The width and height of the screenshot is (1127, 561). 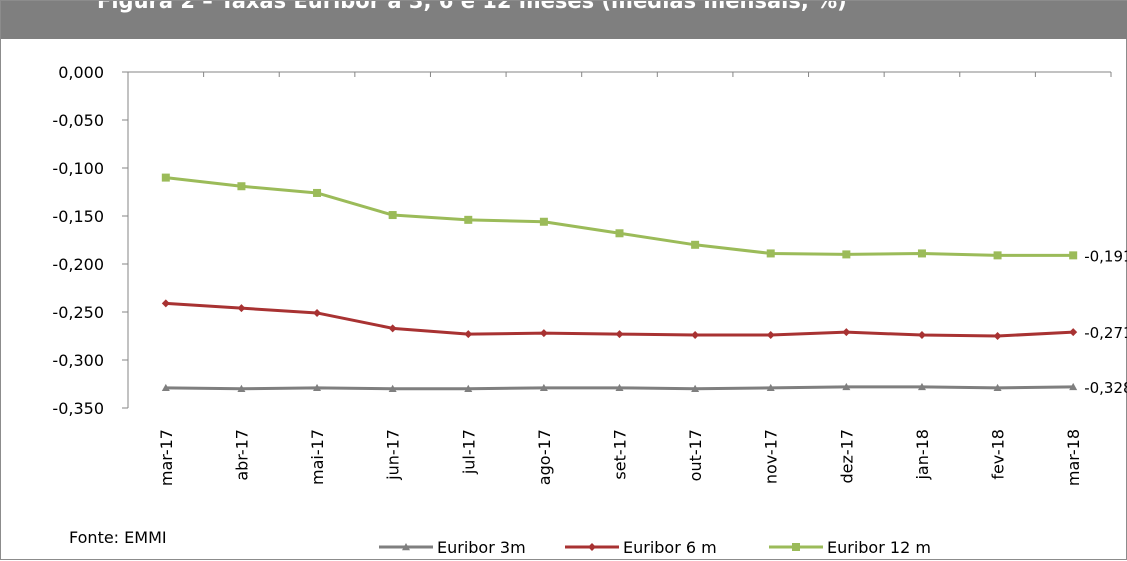 I want to click on x-tick-label: mai-17, so click(x=317, y=457).